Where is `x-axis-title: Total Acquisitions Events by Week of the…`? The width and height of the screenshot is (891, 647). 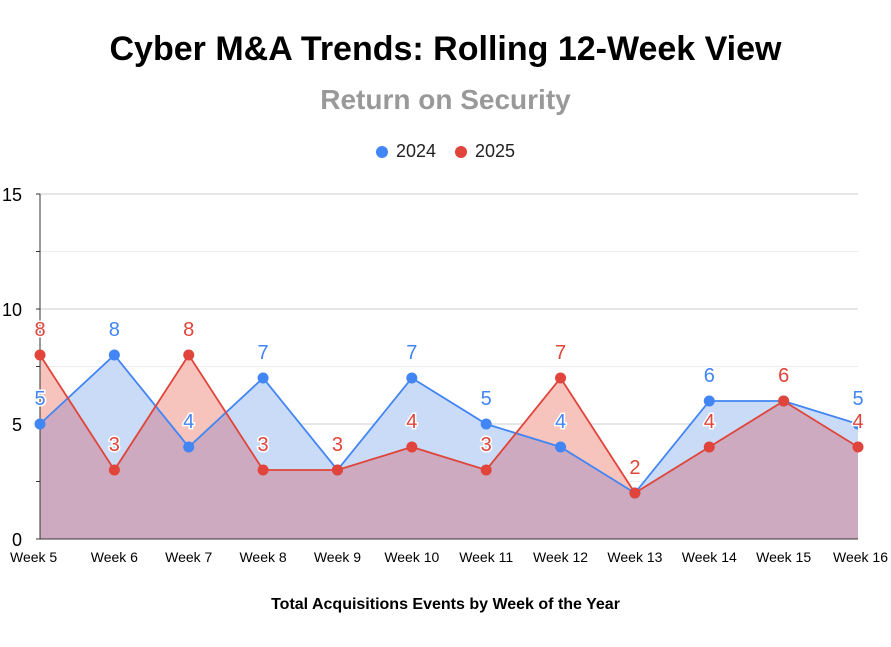
x-axis-title: Total Acquisitions Events by Week of the… is located at coordinates (445, 604).